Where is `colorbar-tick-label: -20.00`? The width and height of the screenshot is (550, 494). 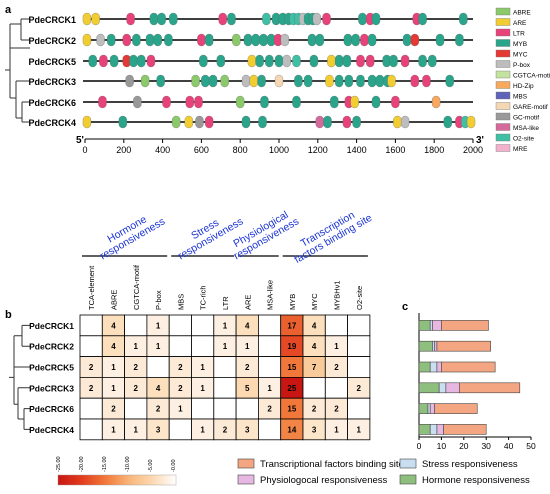
colorbar-tick-label: -20.00 is located at coordinates (82, 464).